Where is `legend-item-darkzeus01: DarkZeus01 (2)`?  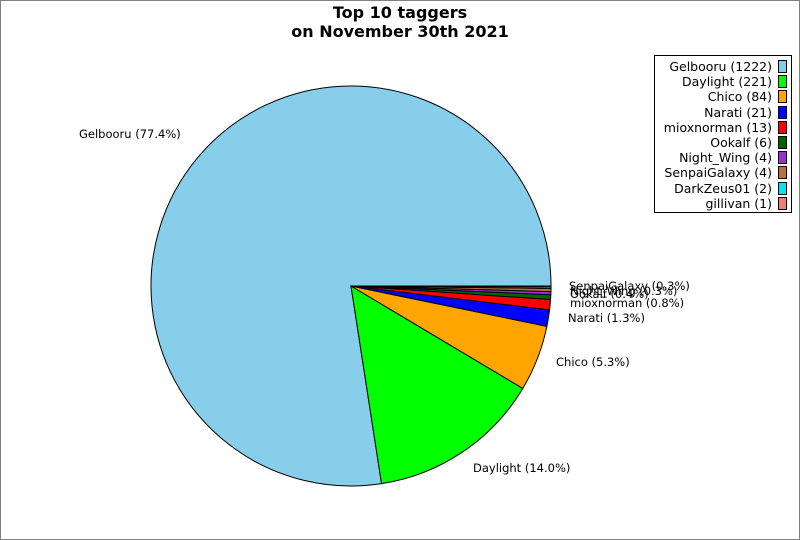 legend-item-darkzeus01: DarkZeus01 (2) is located at coordinates (730, 188).